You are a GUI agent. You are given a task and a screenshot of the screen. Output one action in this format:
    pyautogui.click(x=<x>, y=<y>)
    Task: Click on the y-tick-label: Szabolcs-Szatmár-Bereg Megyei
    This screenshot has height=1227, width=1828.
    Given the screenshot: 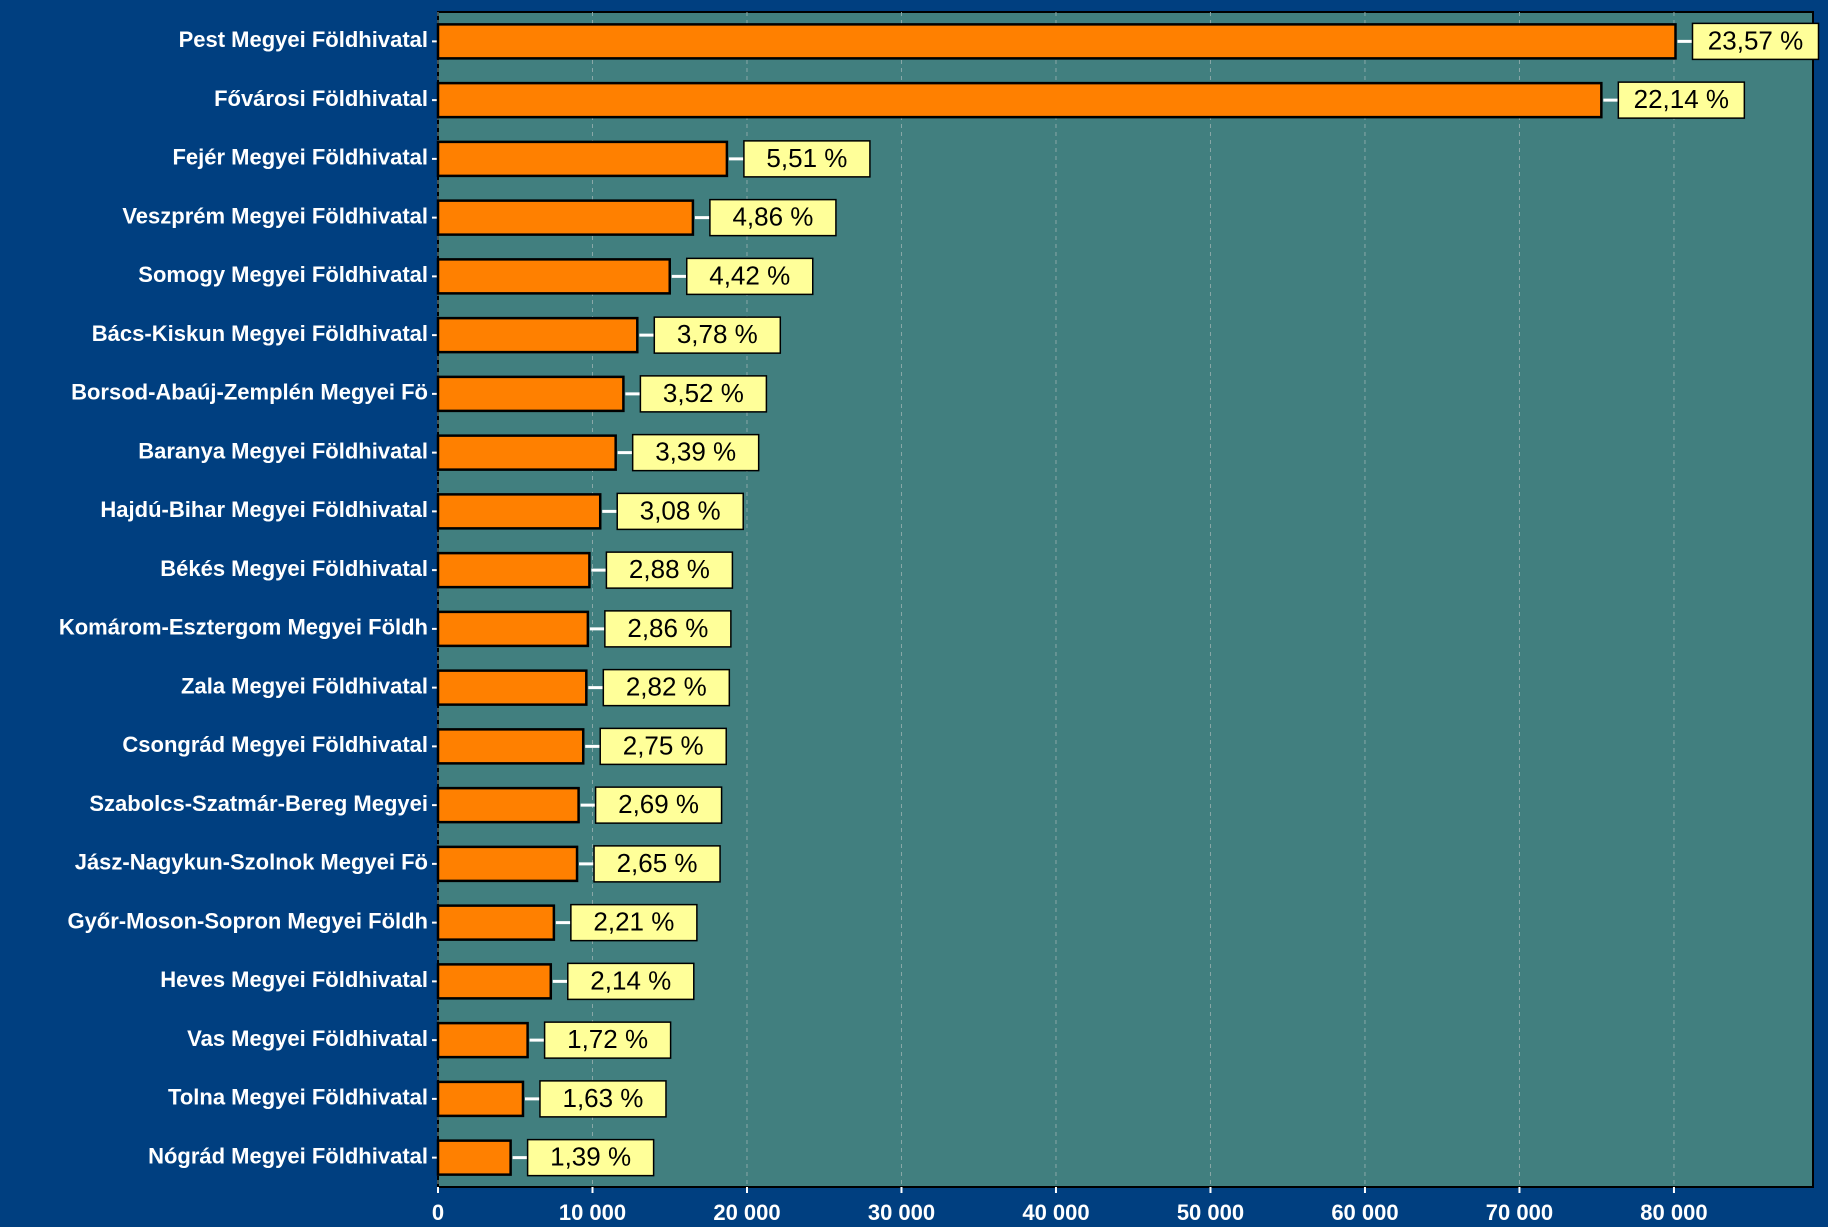 What is the action you would take?
    pyautogui.click(x=258, y=803)
    